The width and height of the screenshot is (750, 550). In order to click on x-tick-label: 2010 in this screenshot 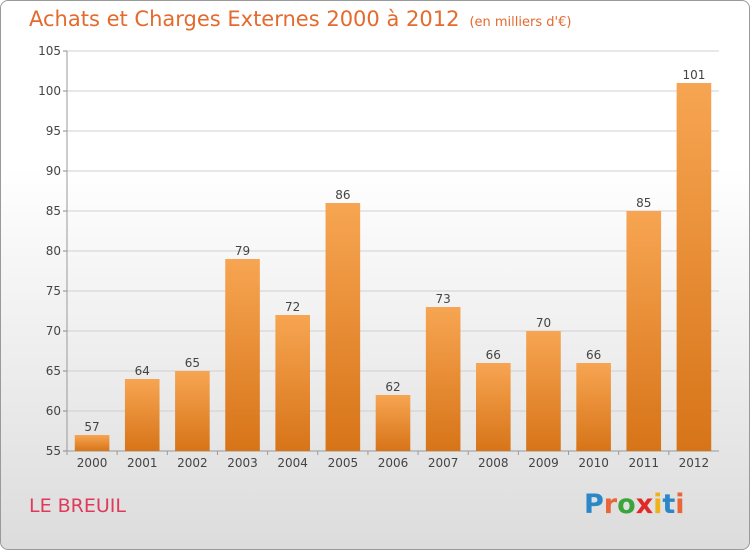, I will do `click(593, 463)`.